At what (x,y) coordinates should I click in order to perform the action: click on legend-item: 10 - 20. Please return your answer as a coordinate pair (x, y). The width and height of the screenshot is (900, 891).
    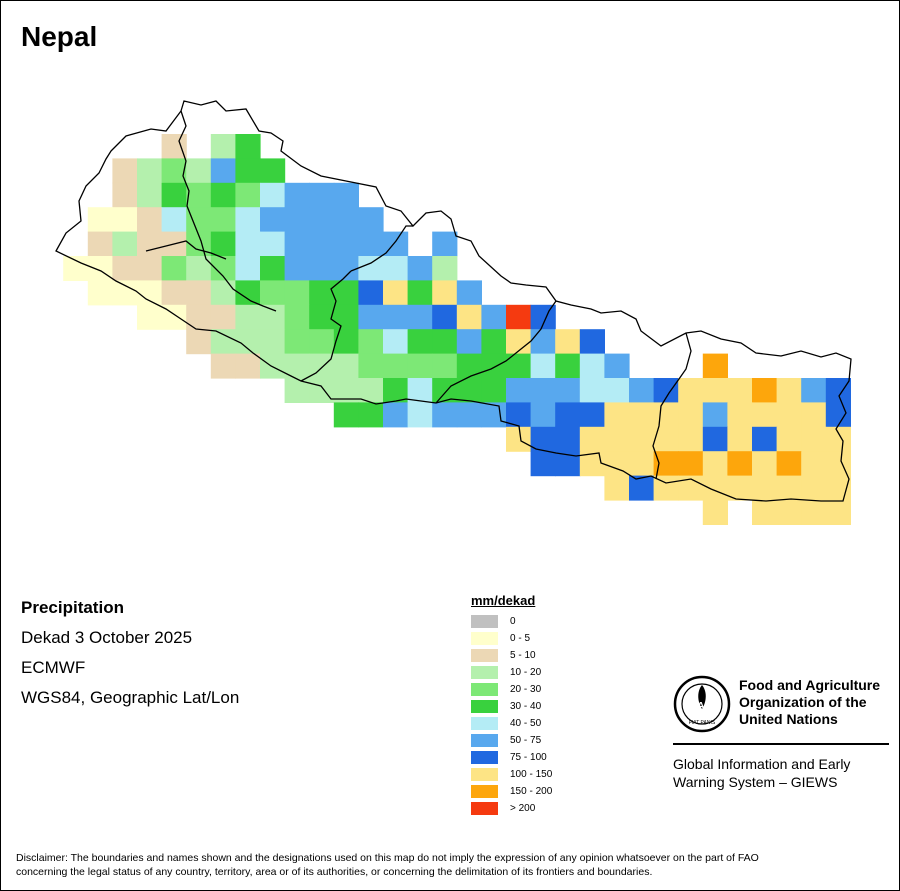
    Looking at the image, I should click on (511, 672).